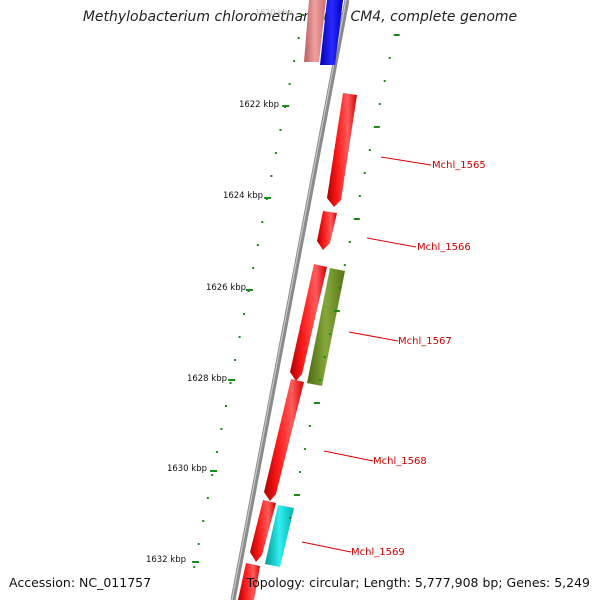 The height and width of the screenshot is (600, 600). What do you see at coordinates (331, 32) in the screenshot?
I see `feature-blue-top` at bounding box center [331, 32].